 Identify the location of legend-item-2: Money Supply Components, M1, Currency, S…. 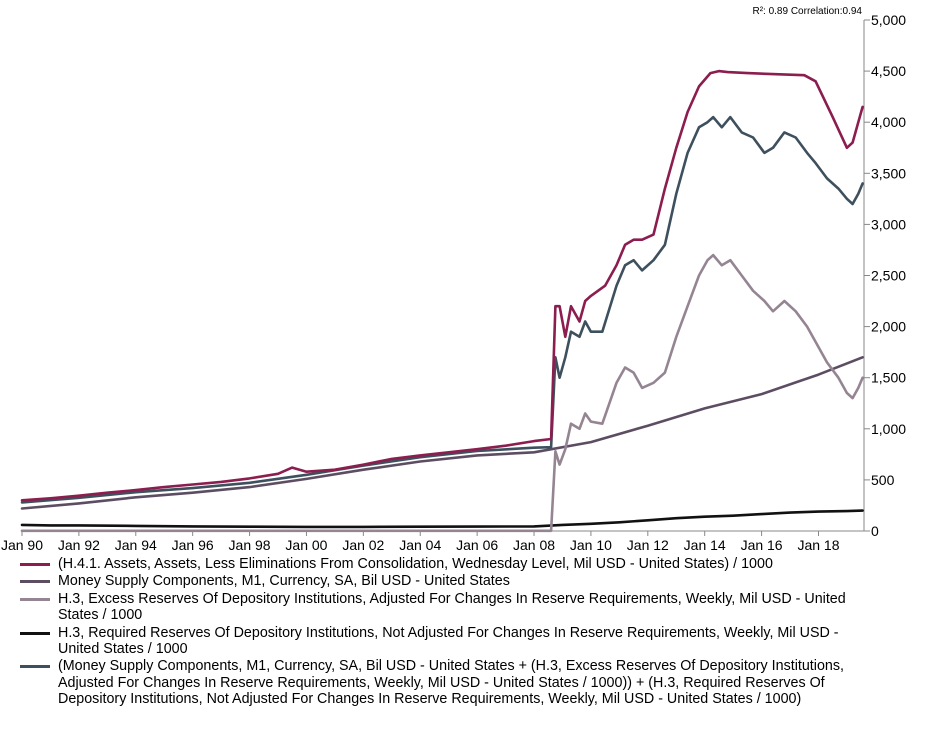
(460, 581).